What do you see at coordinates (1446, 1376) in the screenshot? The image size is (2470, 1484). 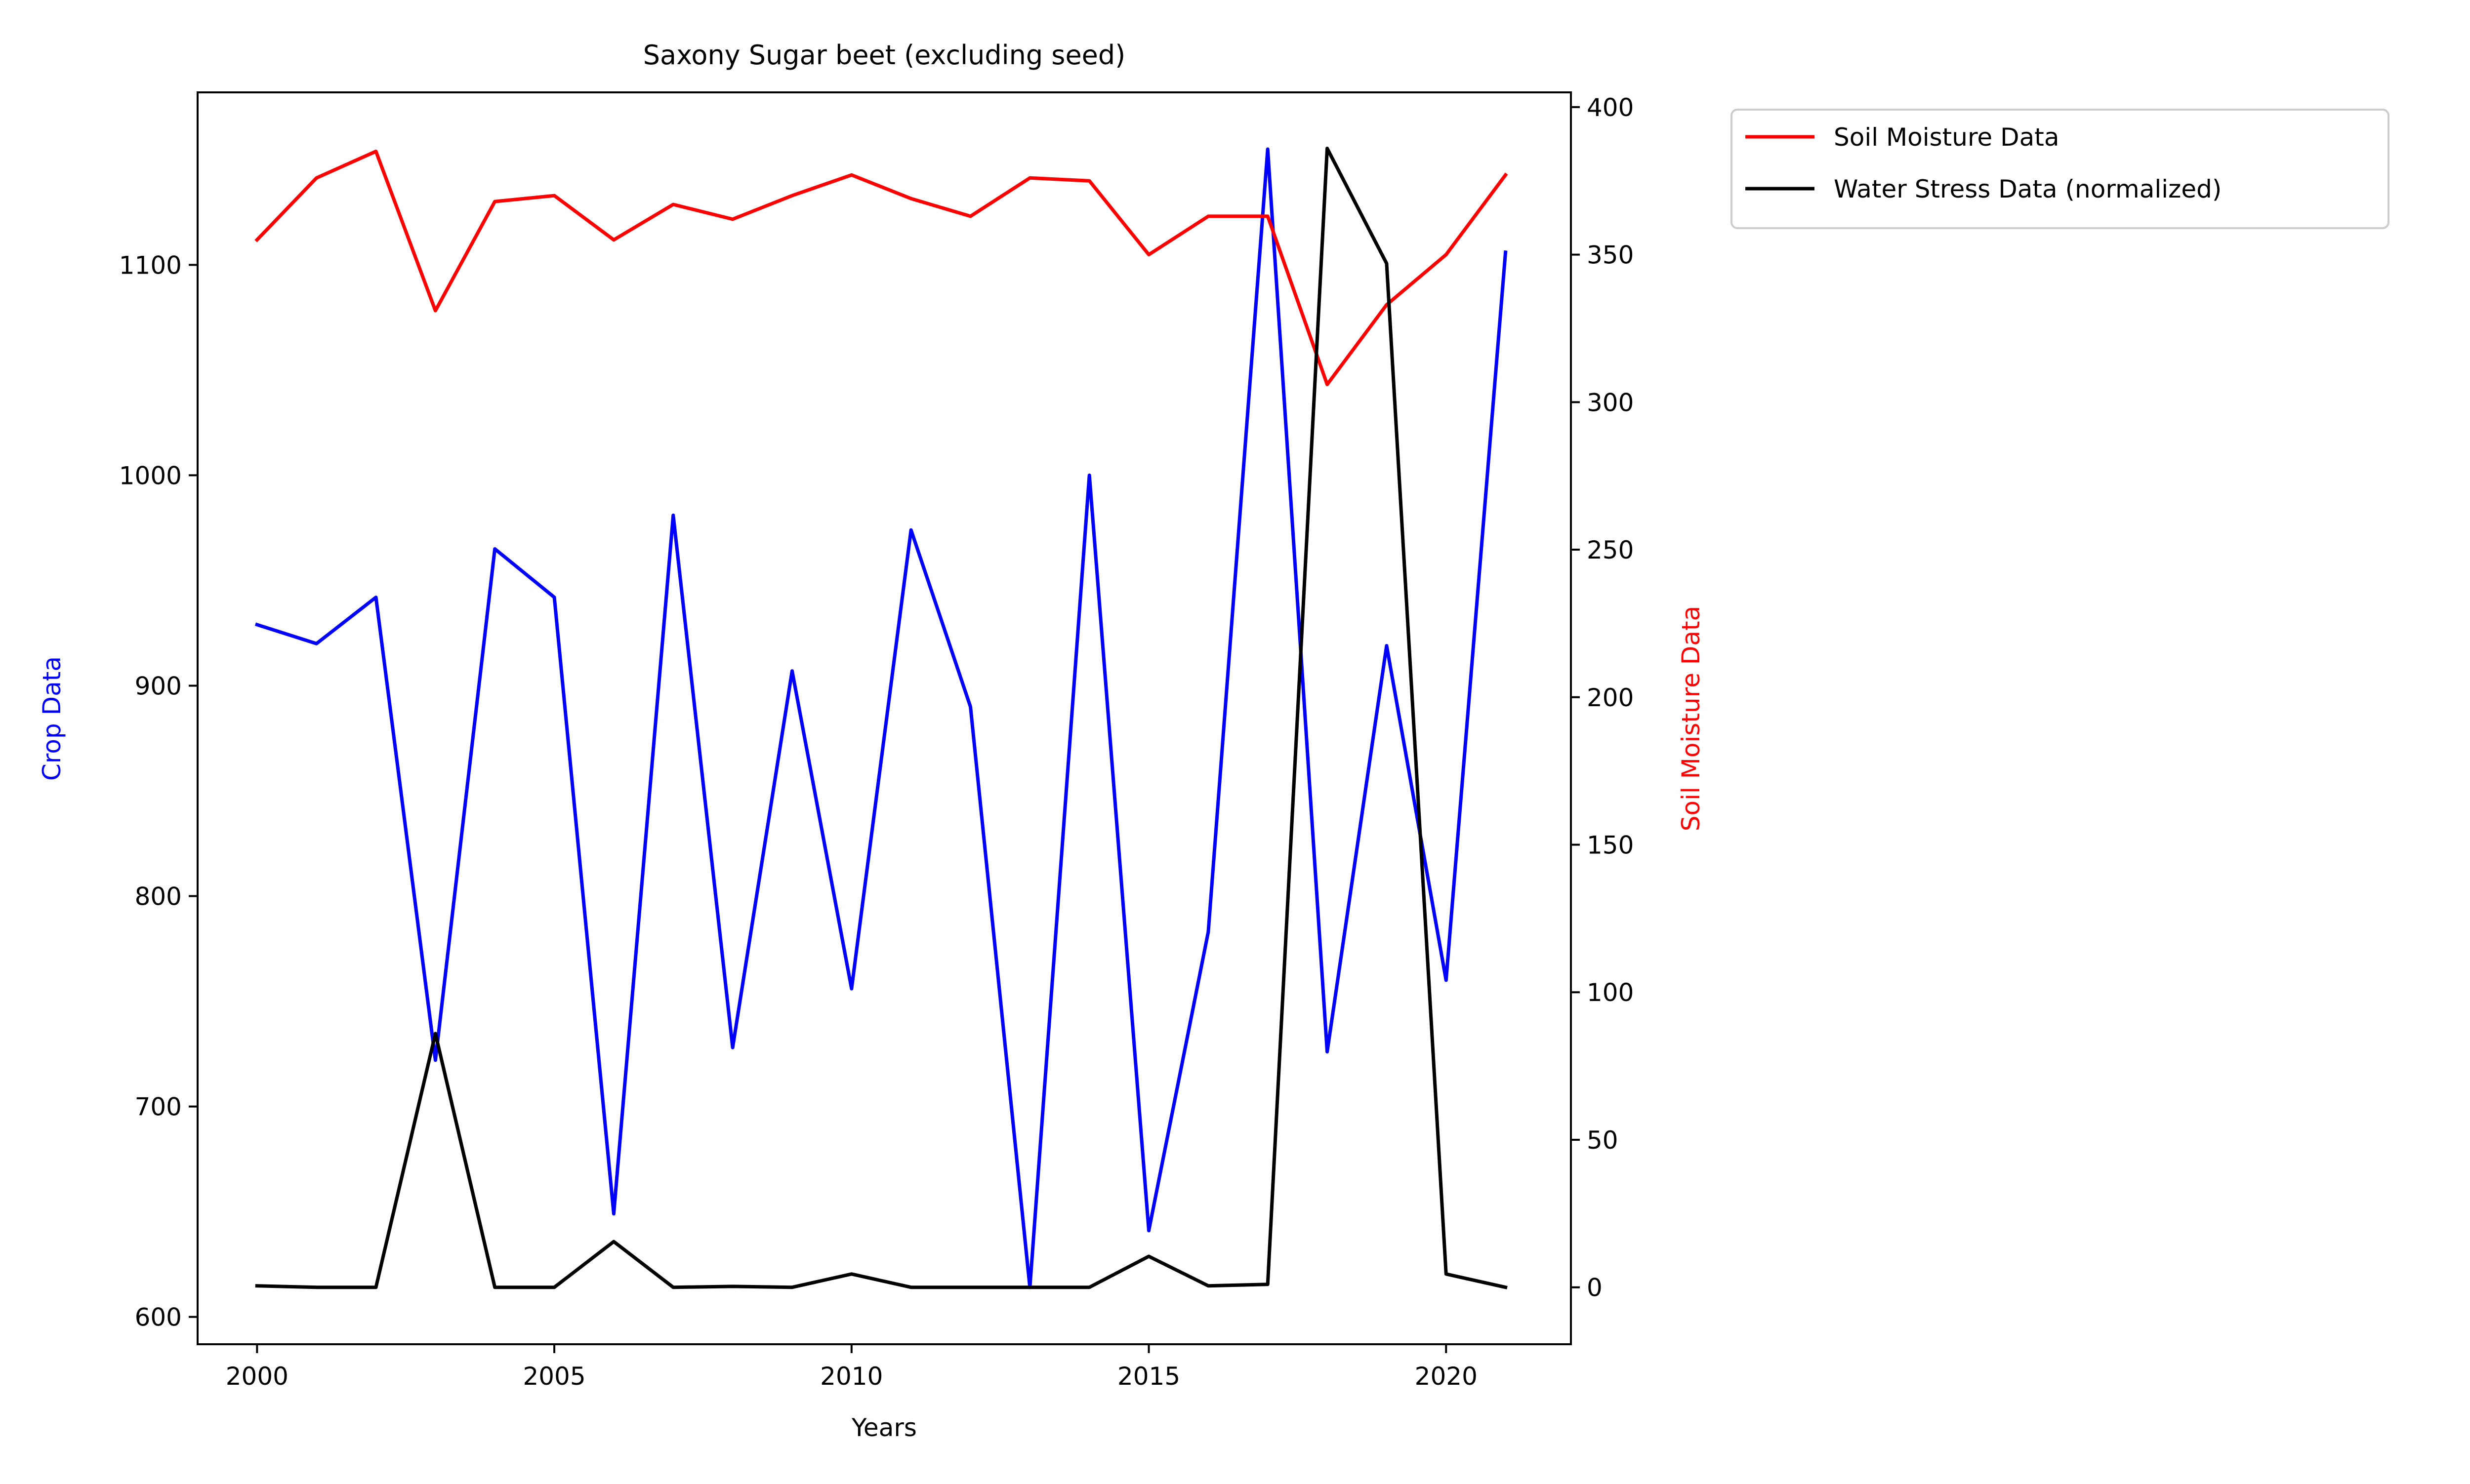 I see `x-tick-label: 2020` at bounding box center [1446, 1376].